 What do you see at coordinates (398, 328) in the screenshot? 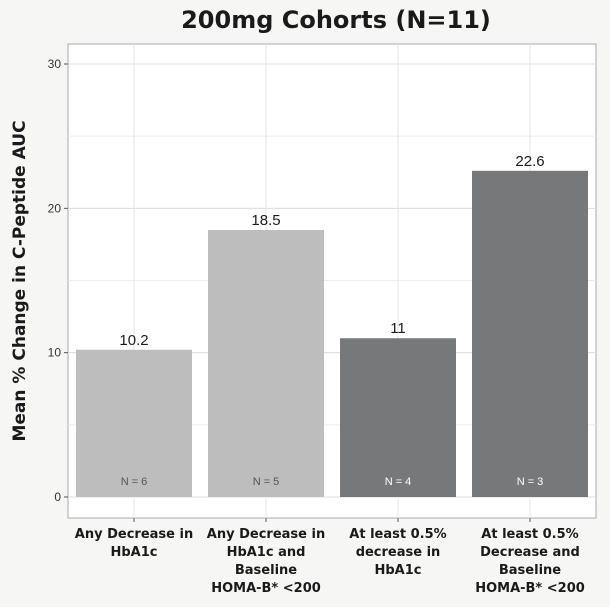
I see `bar-value-label: 11` at bounding box center [398, 328].